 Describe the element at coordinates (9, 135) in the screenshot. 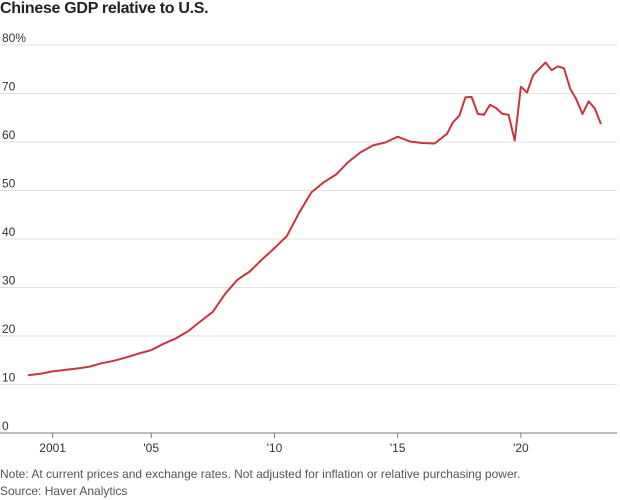

I see `y-tick-label: 60` at that location.